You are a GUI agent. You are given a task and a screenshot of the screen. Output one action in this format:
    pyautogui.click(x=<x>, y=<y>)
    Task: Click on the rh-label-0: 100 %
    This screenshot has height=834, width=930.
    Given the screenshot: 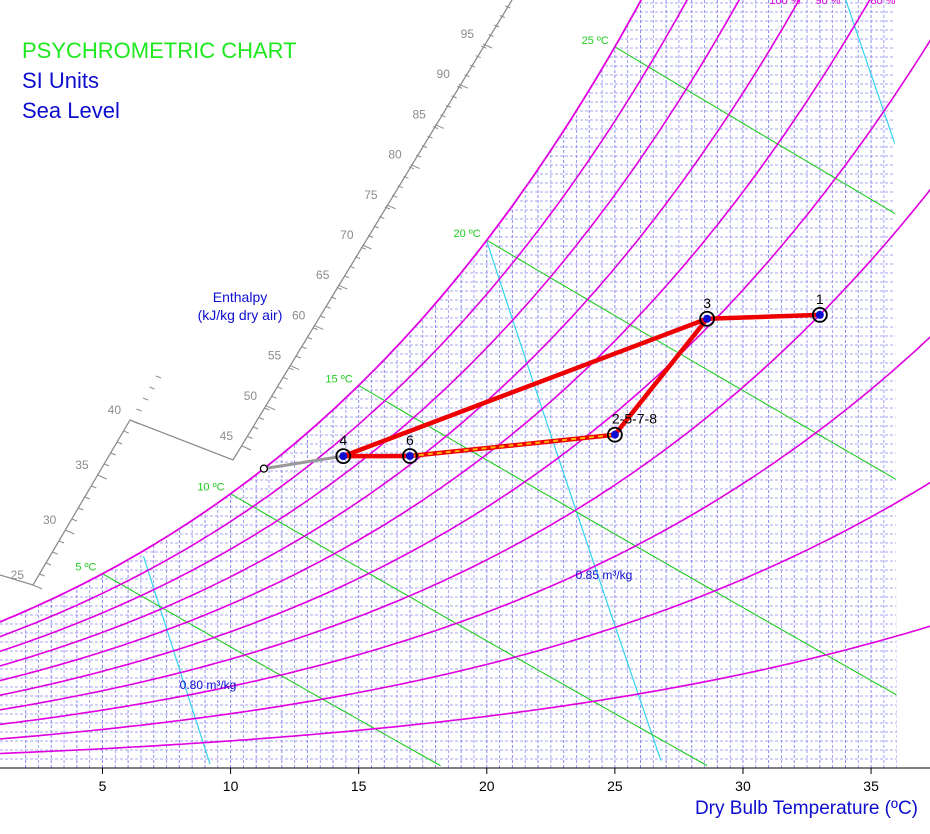 What is the action you would take?
    pyautogui.click(x=784, y=3)
    